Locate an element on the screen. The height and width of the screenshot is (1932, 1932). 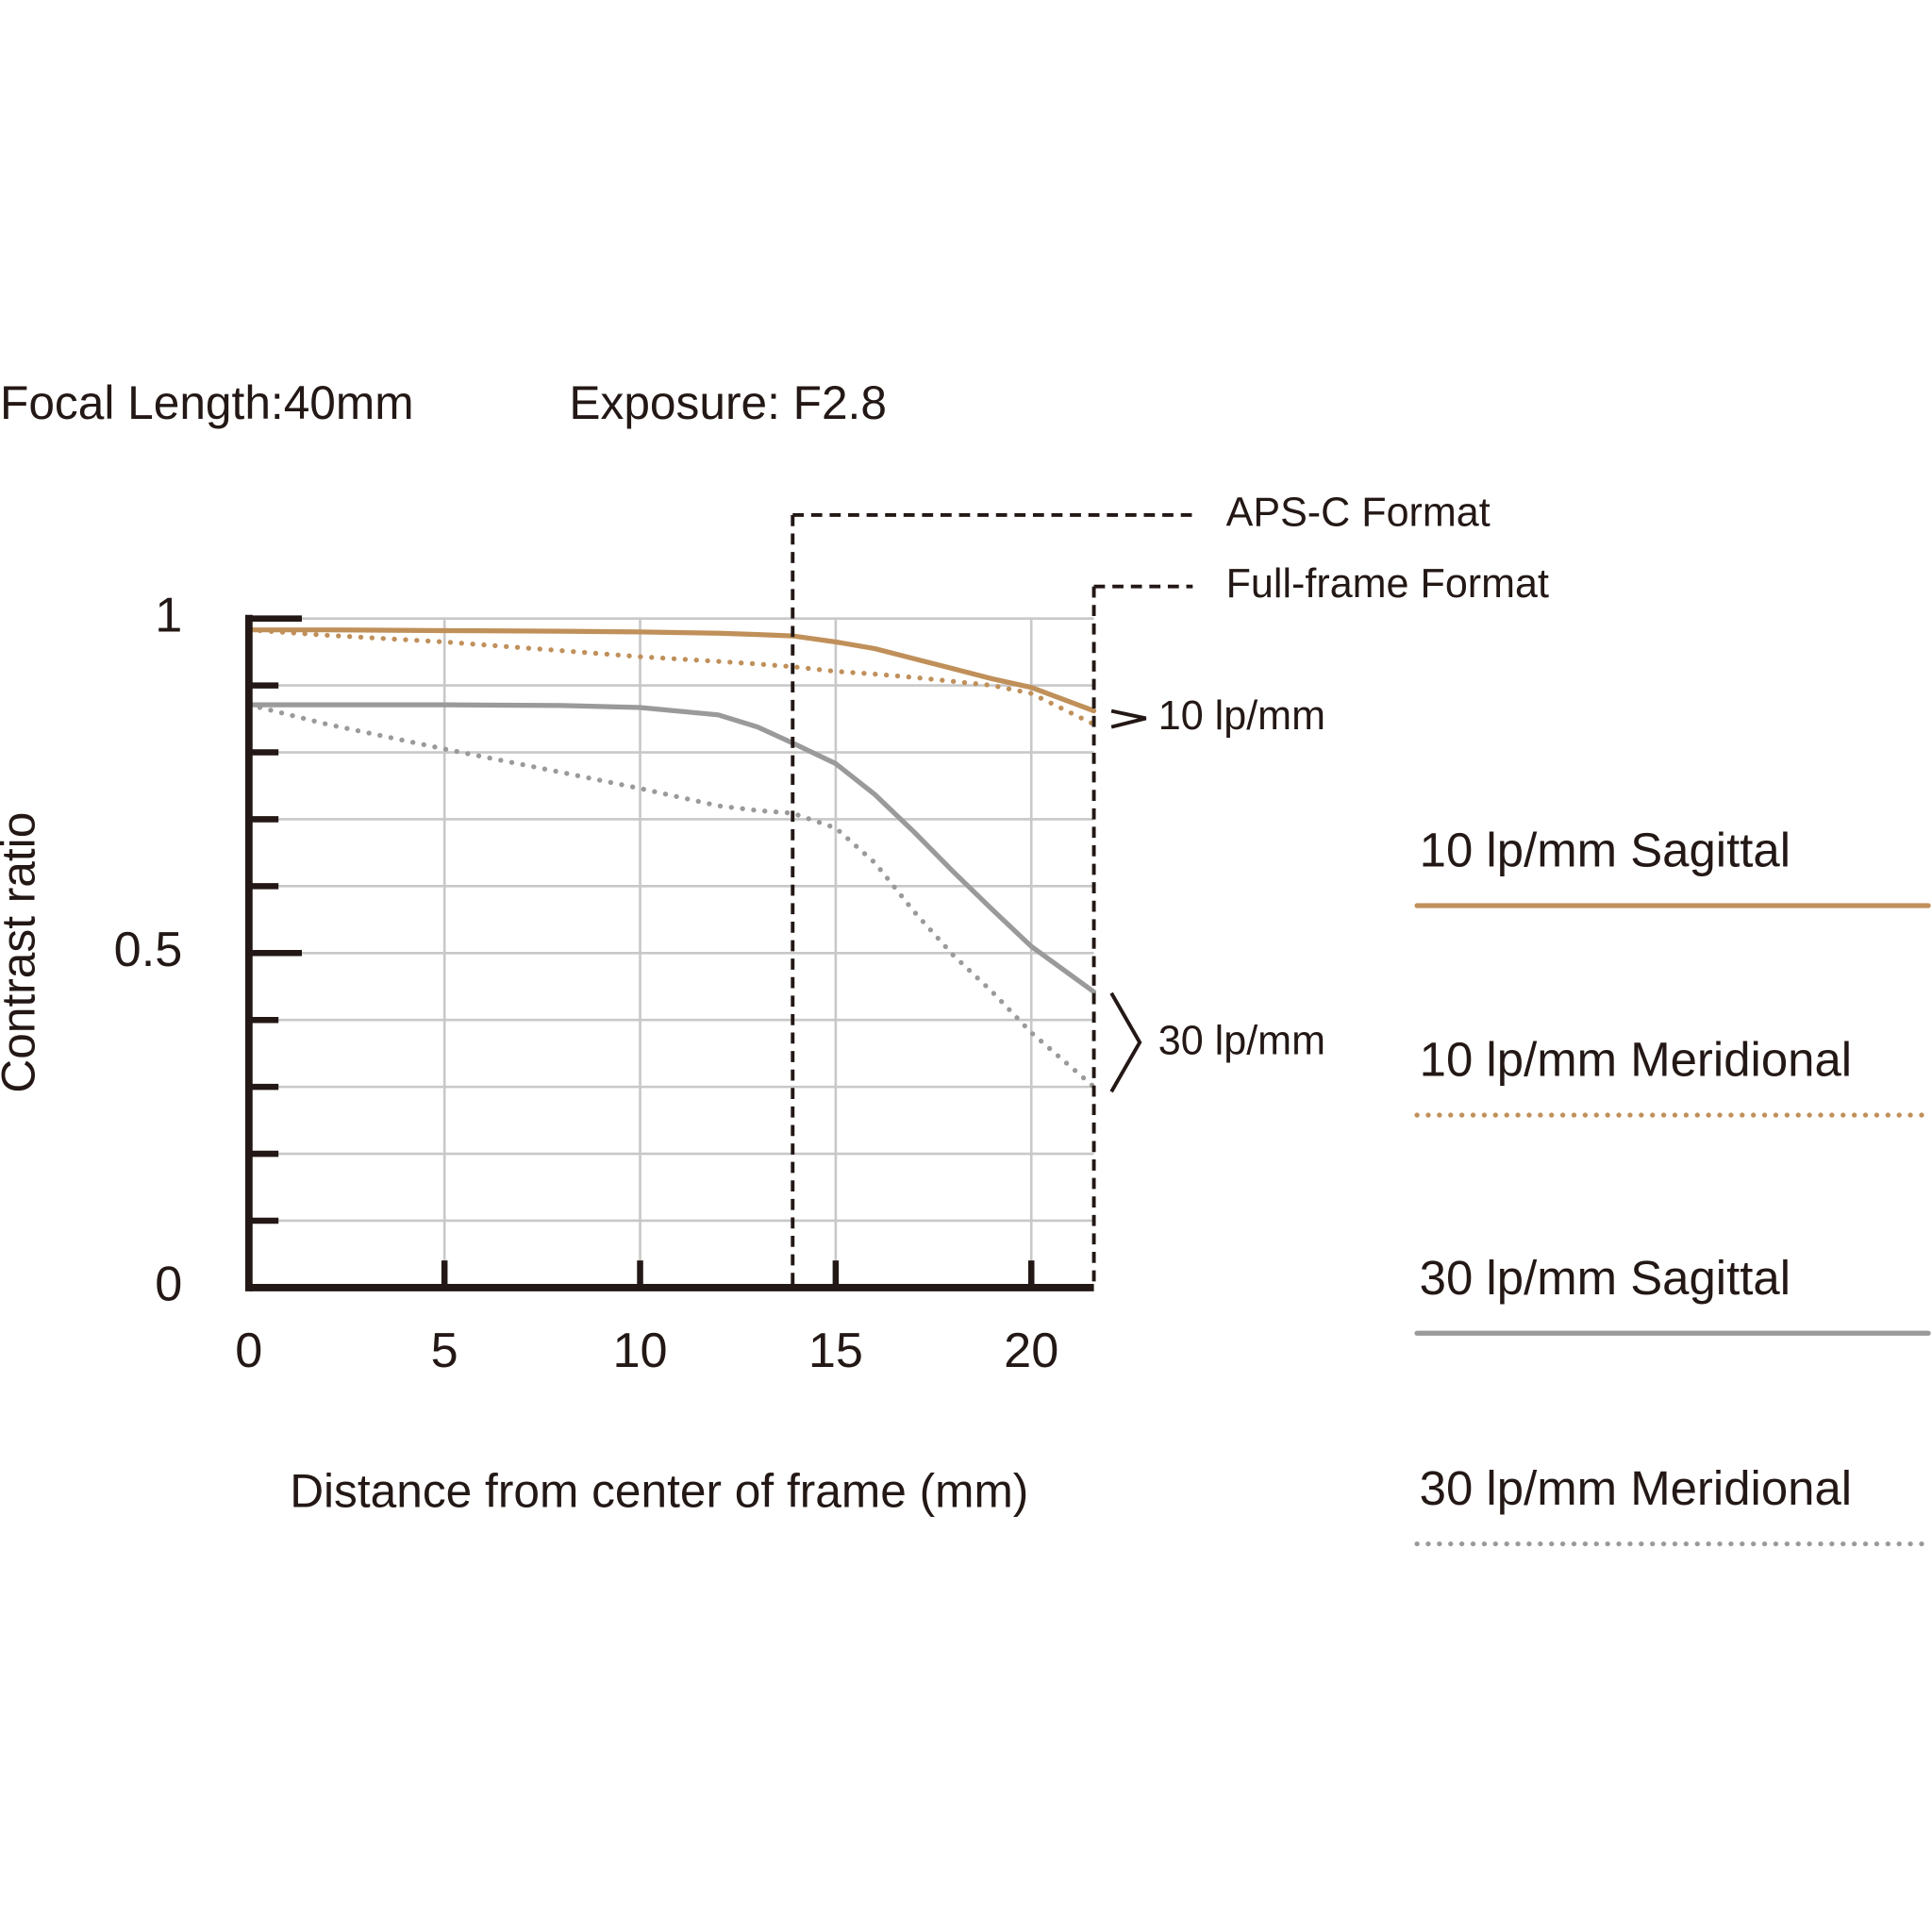
y-axis-label: Contrast ratio is located at coordinates (23, 953).